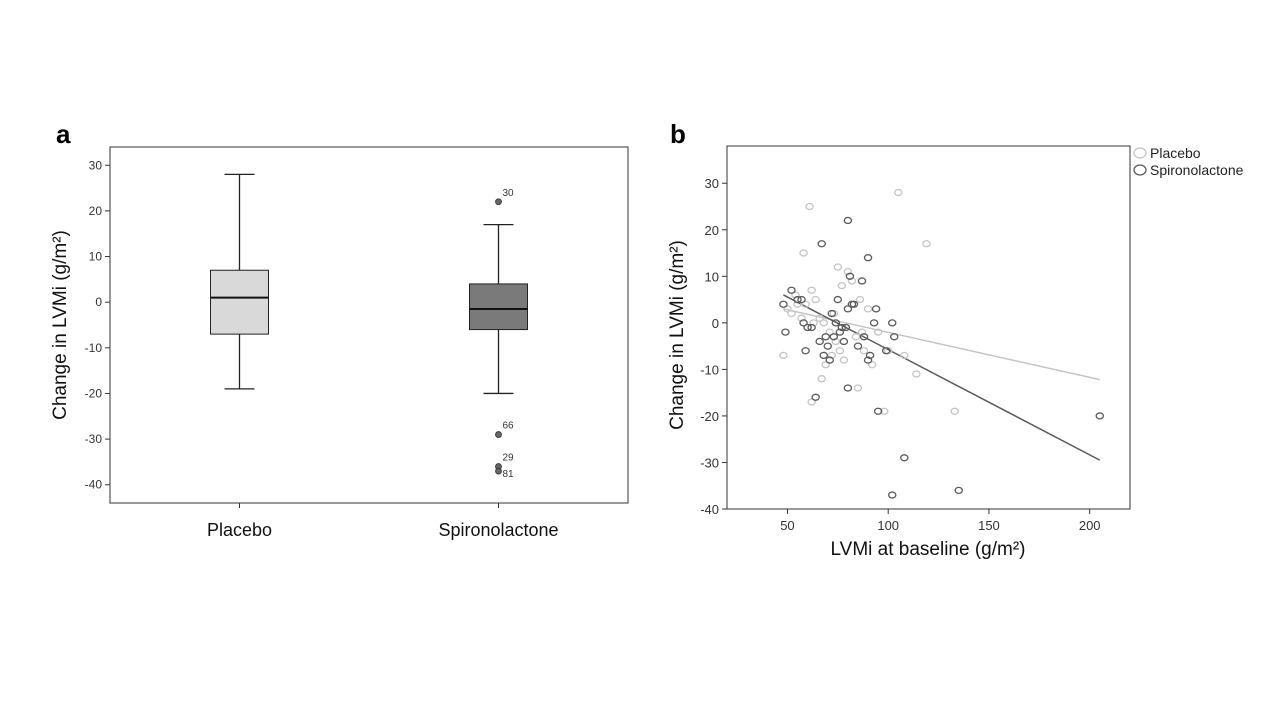  I want to click on box-placebo, so click(239, 281).